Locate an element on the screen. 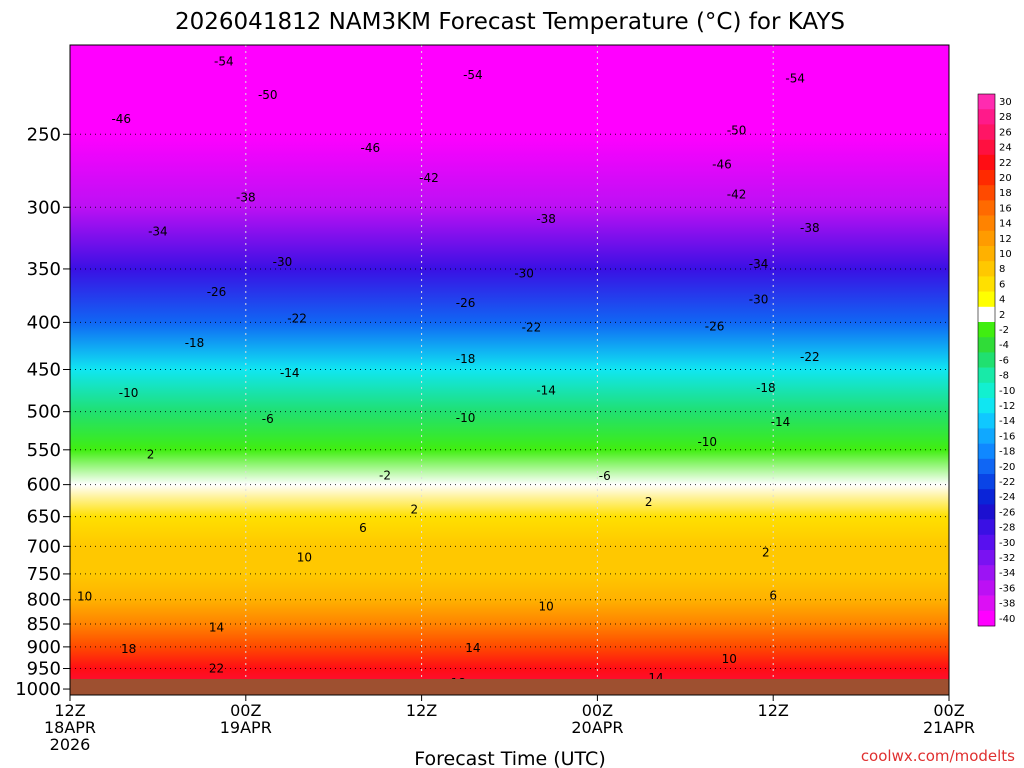 The width and height of the screenshot is (1024, 768). colorbar-label: -8 is located at coordinates (1004, 376).